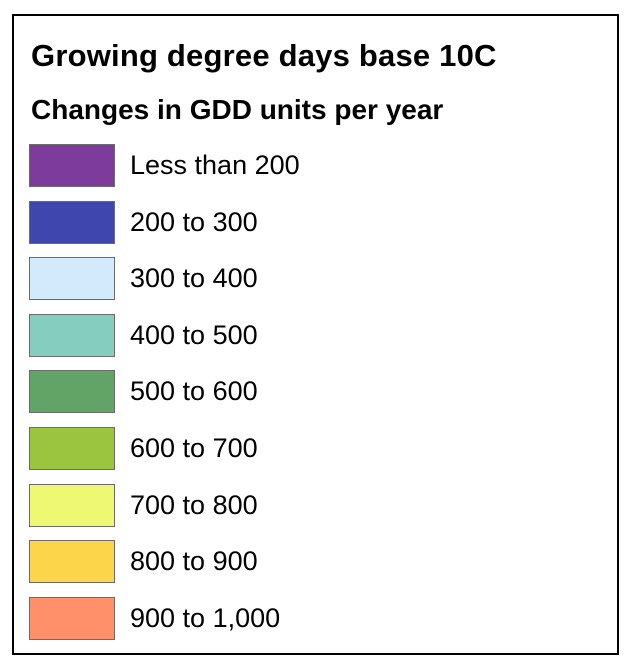 This screenshot has height=671, width=636. I want to click on legend-subtitle: Changes in GDD units per year, so click(237, 109).